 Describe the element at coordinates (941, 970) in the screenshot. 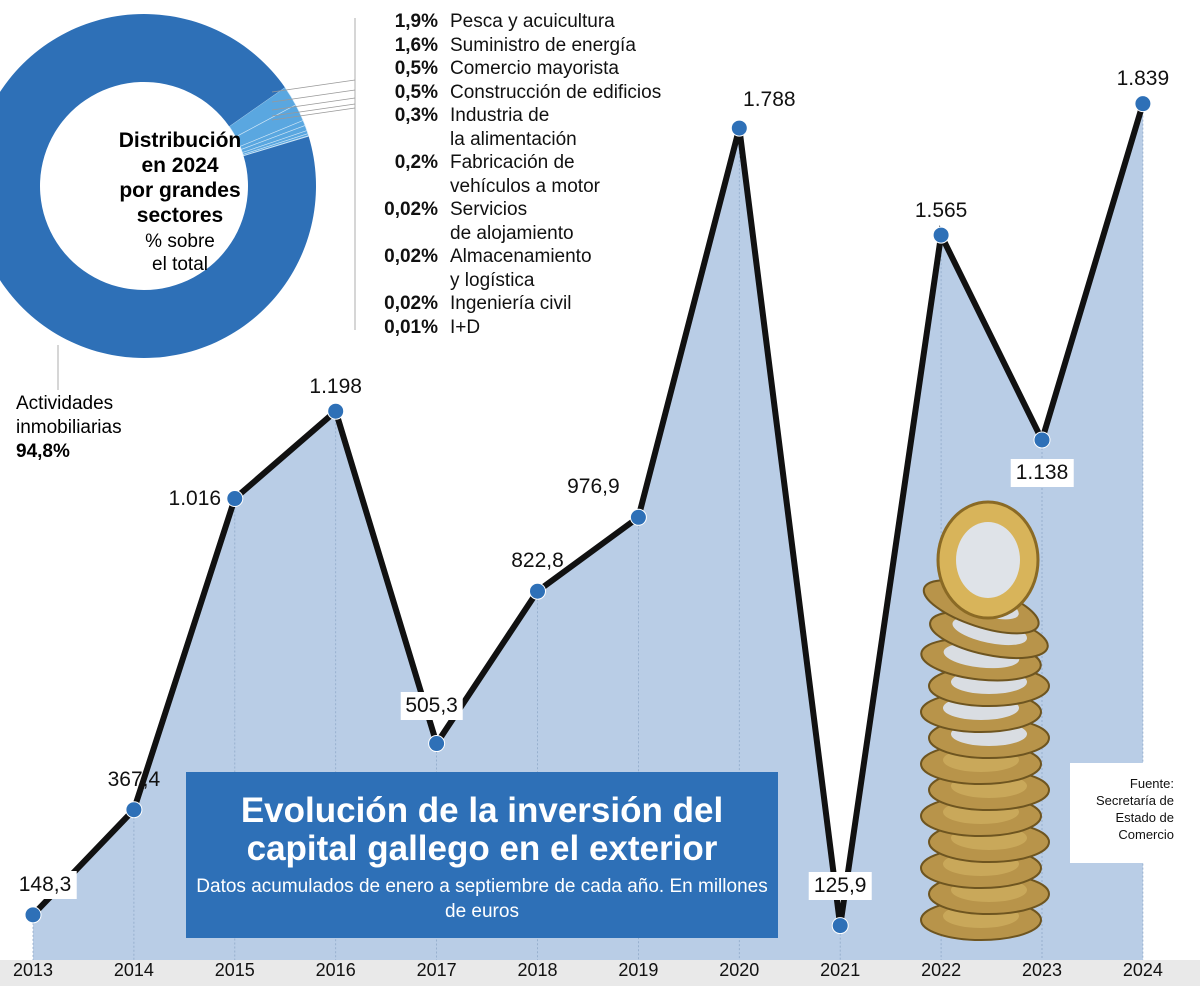

I see `x-tick-label: 2022` at that location.